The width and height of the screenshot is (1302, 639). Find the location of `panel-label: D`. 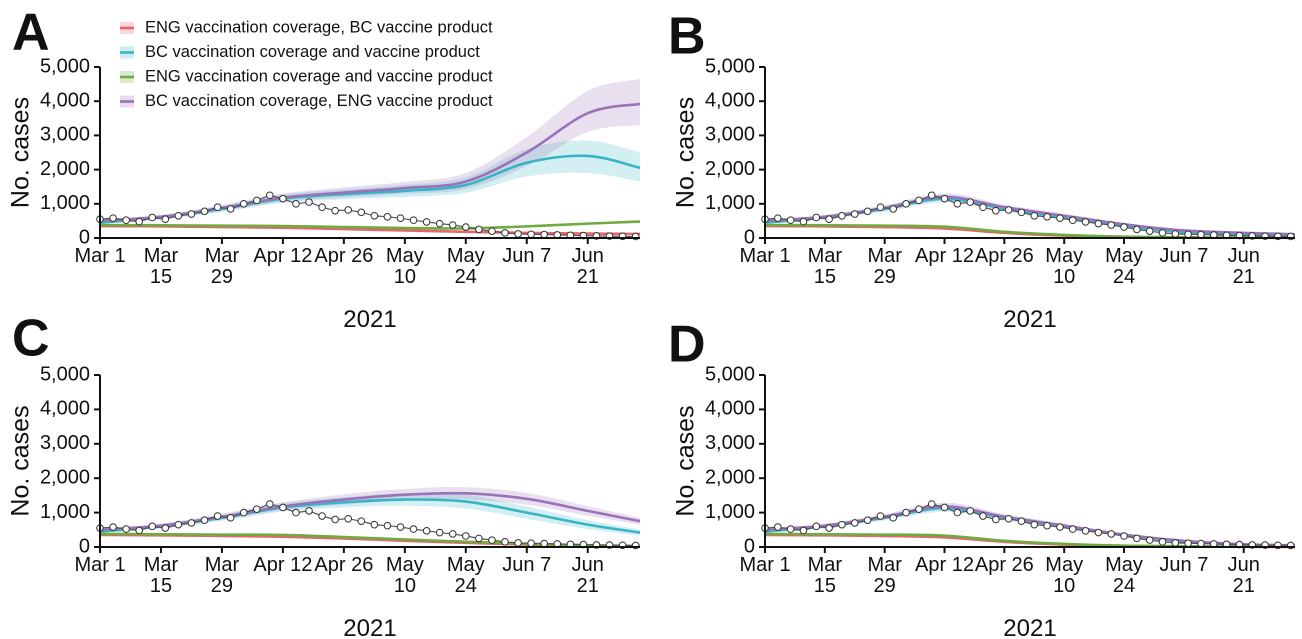

panel-label: D is located at coordinates (687, 345).